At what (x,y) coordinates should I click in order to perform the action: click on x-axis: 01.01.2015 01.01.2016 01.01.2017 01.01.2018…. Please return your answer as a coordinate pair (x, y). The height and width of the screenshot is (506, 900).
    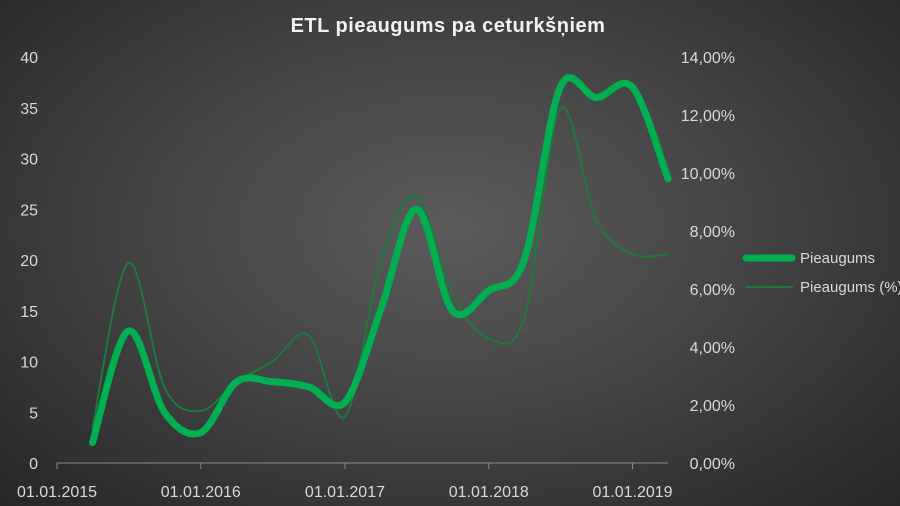
    Looking at the image, I should click on (345, 481).